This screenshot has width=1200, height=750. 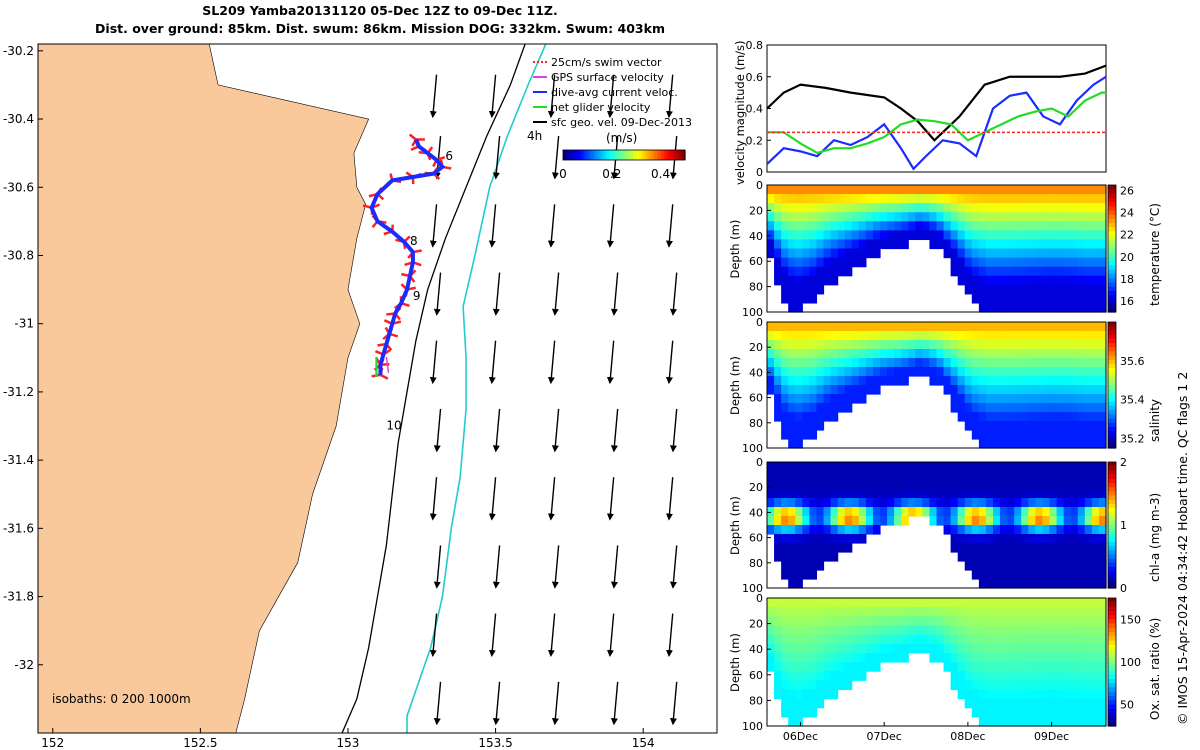 I want to click on legend-item: dive-avg current veloc., so click(x=614, y=92).